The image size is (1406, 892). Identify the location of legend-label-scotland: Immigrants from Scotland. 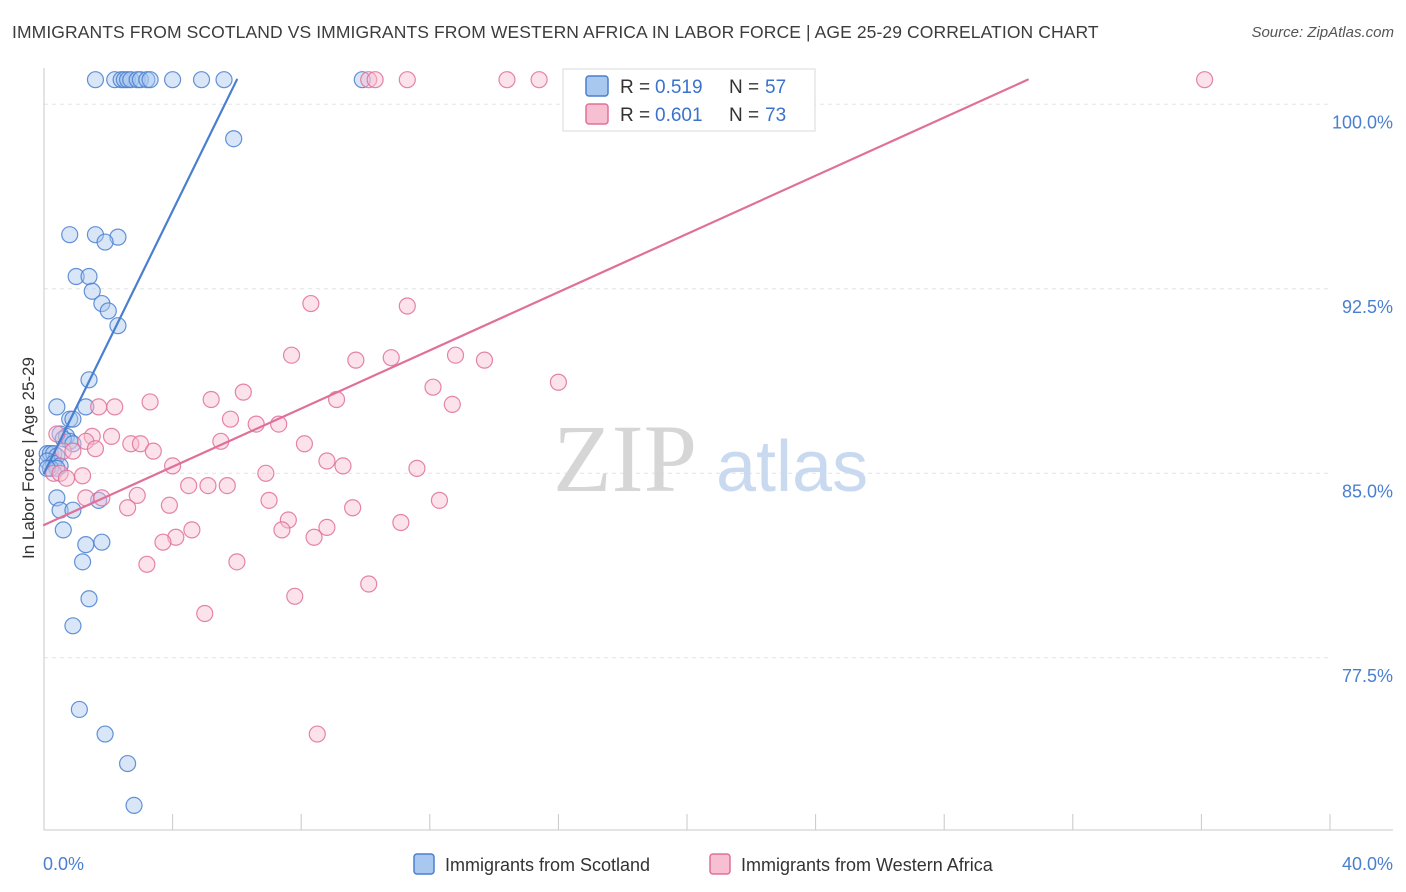
(547, 865).